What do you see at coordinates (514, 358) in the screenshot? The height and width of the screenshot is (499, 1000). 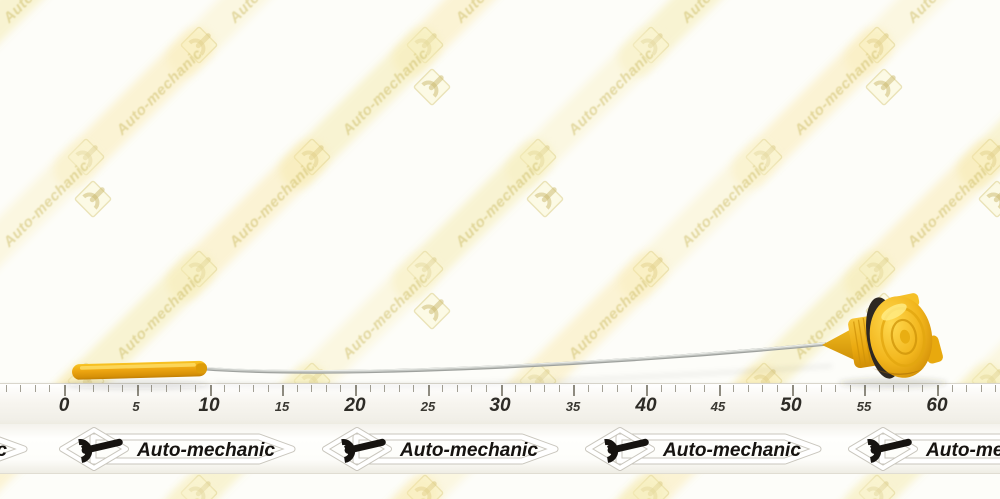 I see `dipstick-rod` at bounding box center [514, 358].